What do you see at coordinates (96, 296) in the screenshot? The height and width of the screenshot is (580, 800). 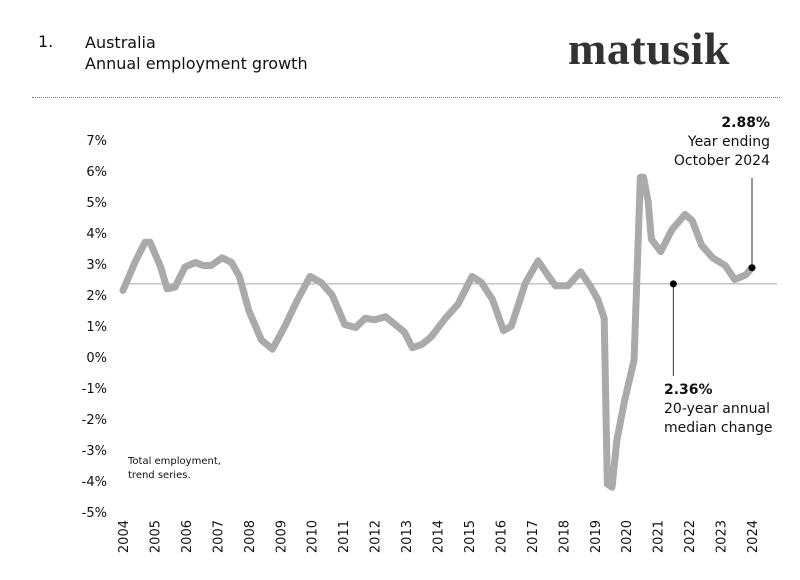 I see `y-tick-label: 2%` at bounding box center [96, 296].